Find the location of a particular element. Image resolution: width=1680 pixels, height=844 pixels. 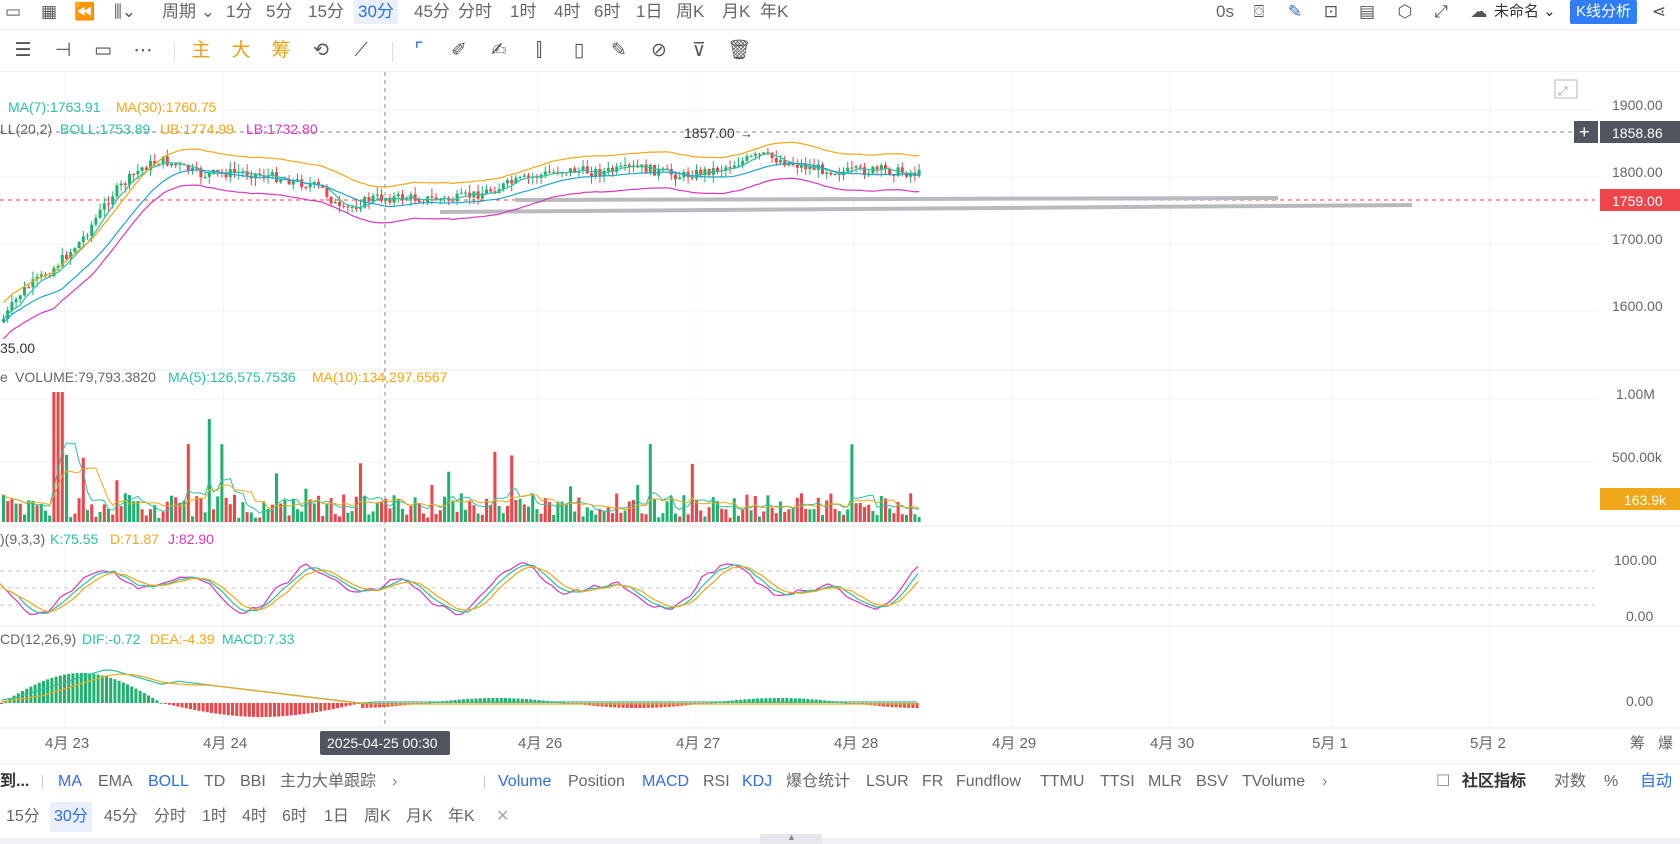

template-icon: ▤ is located at coordinates (1367, 11).